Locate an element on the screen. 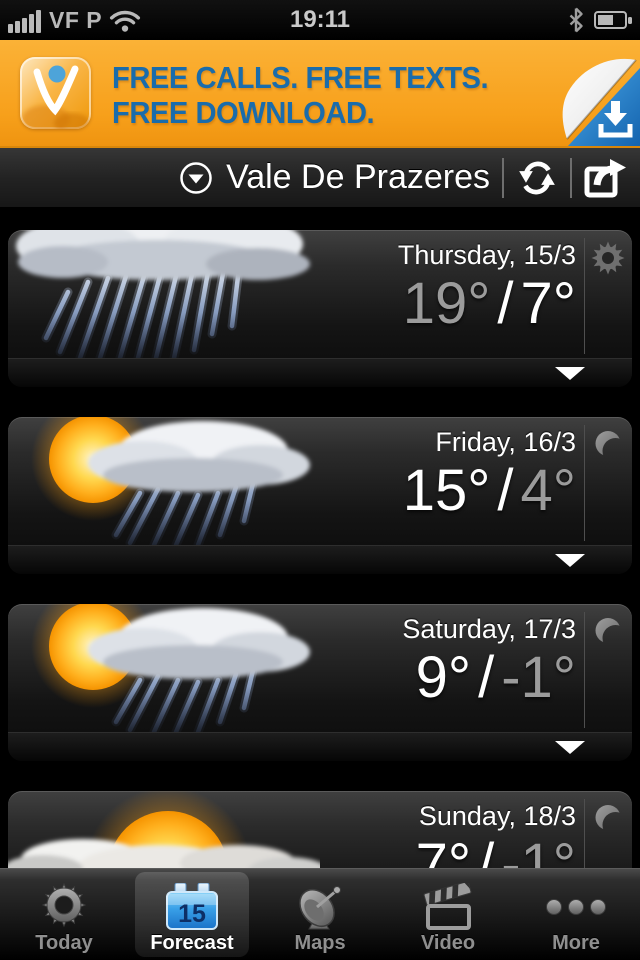 This screenshot has width=640, height=960. tab-label: Video is located at coordinates (448, 943).